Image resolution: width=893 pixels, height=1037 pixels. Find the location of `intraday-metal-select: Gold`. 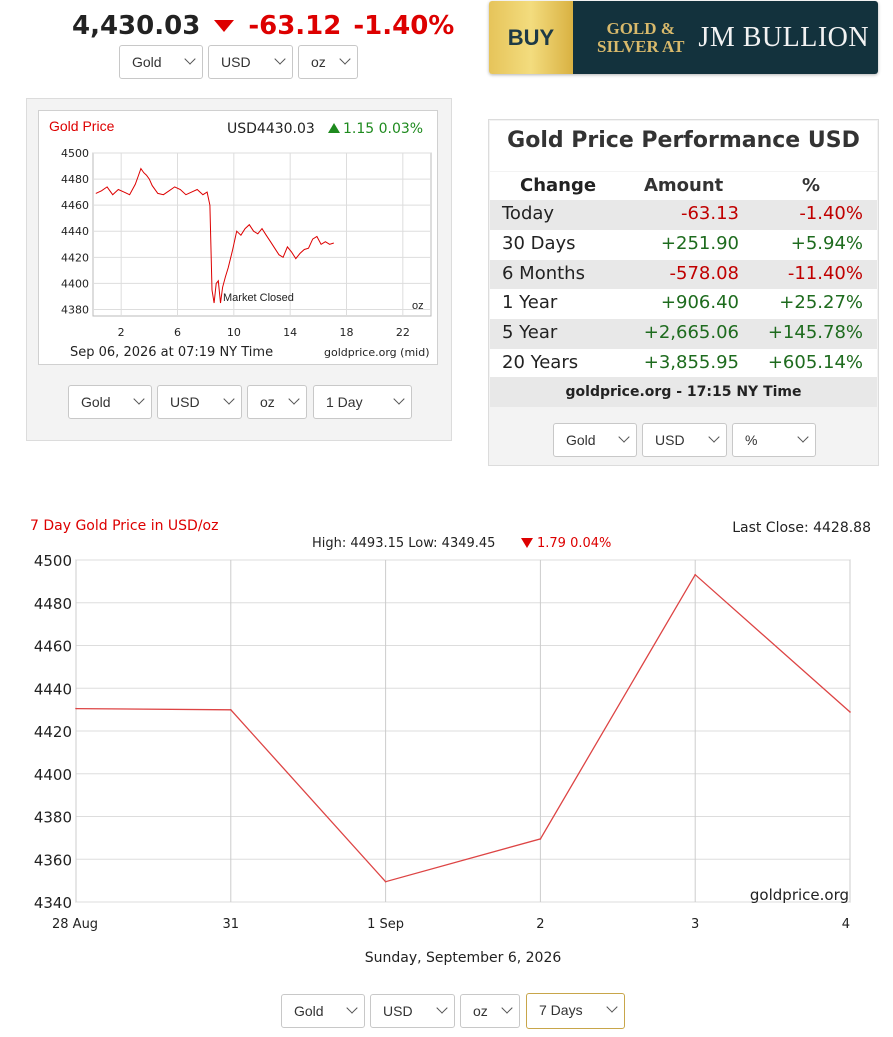

intraday-metal-select: Gold is located at coordinates (110, 402).